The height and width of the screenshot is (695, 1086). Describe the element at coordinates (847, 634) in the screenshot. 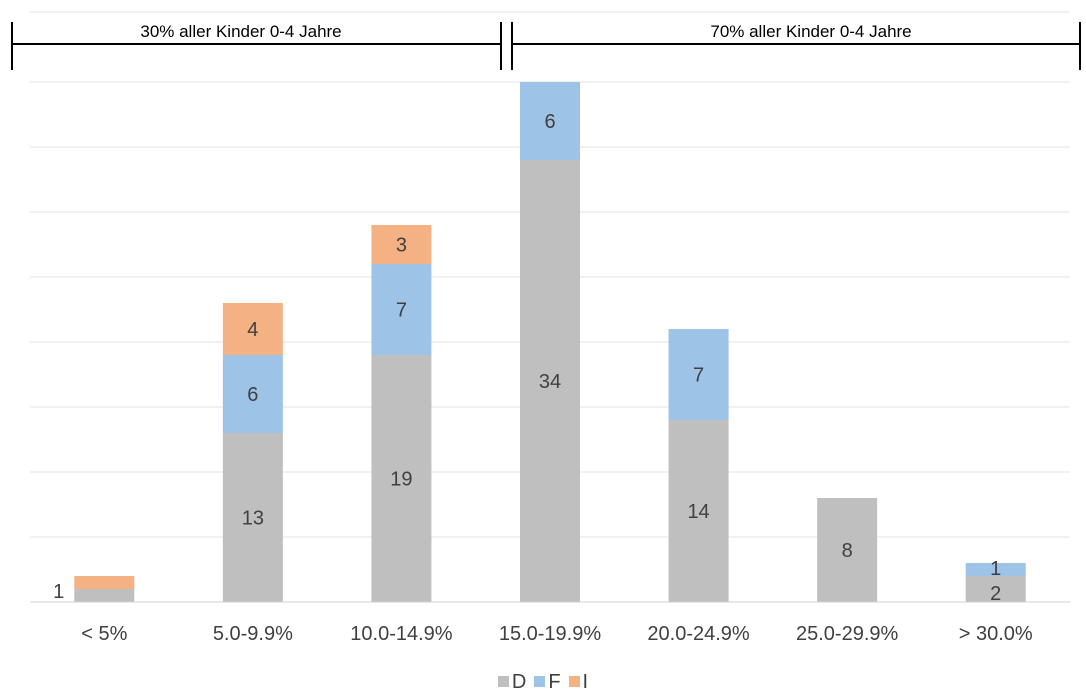

I see `x-tick-label: 25.0-29.9%` at that location.